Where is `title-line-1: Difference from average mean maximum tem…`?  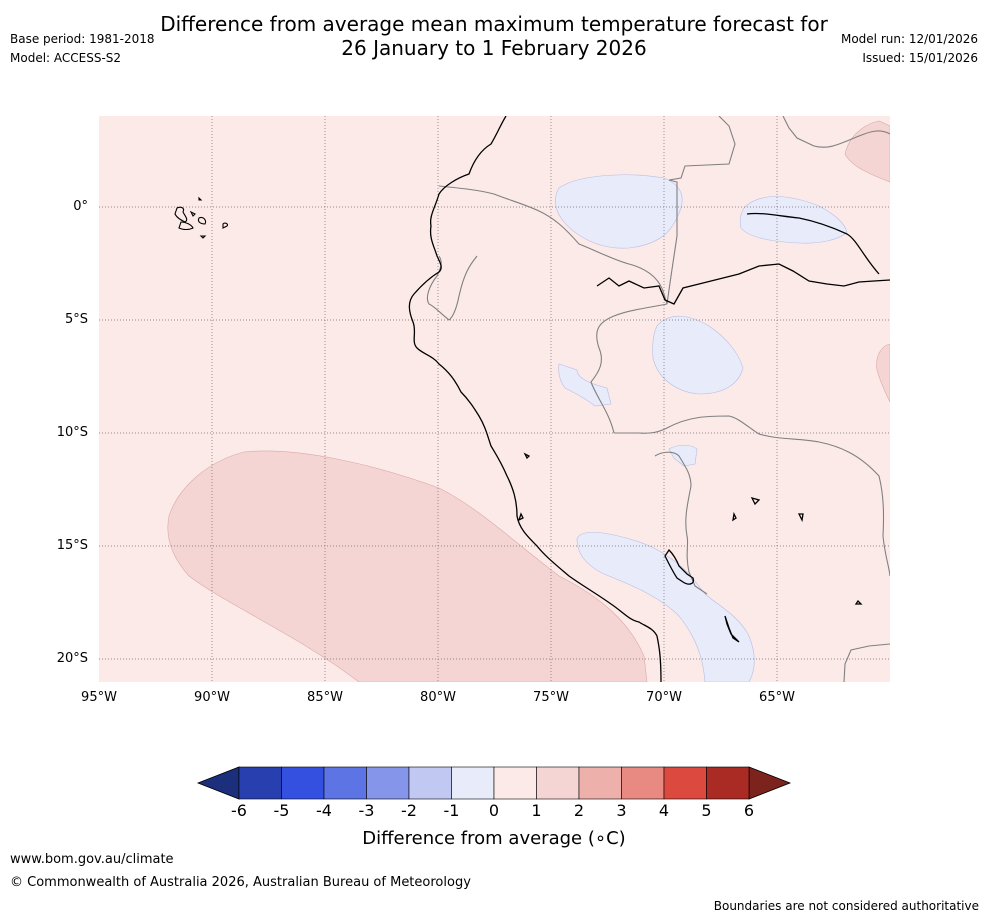 title-line-1: Difference from average mean maximum tem… is located at coordinates (494, 24).